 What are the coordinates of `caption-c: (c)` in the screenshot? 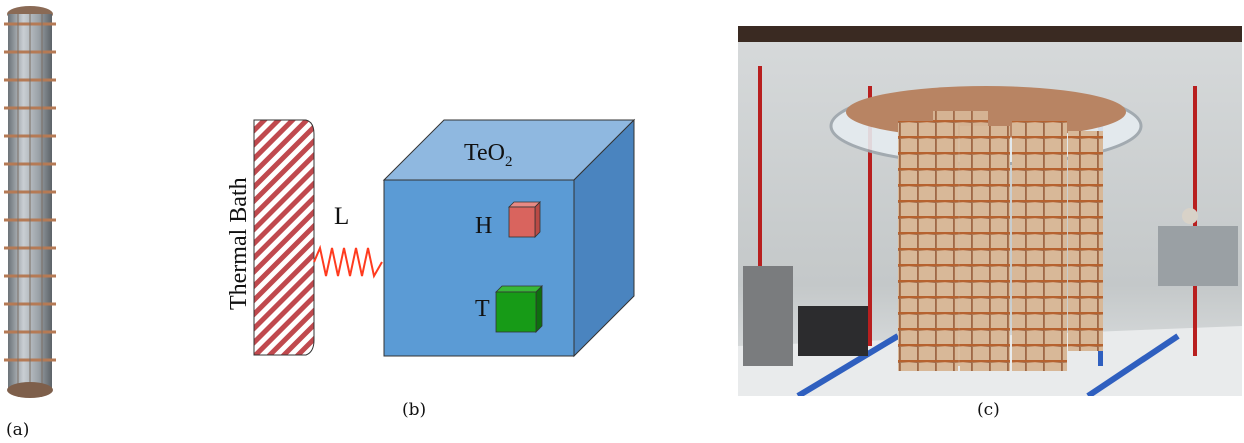 It's located at (988, 410).